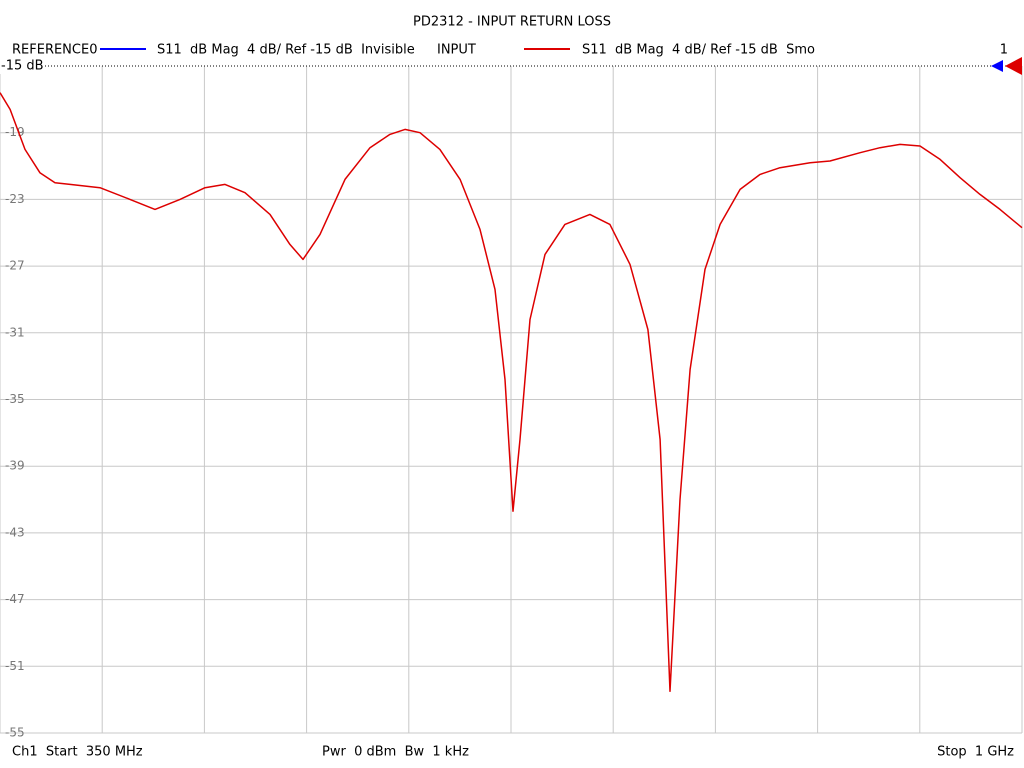 This screenshot has height=768, width=1024. What do you see at coordinates (698, 50) in the screenshot?
I see `legend-info: S11 dB Mag 4 dB/ Ref -15 dB Smo` at bounding box center [698, 50].